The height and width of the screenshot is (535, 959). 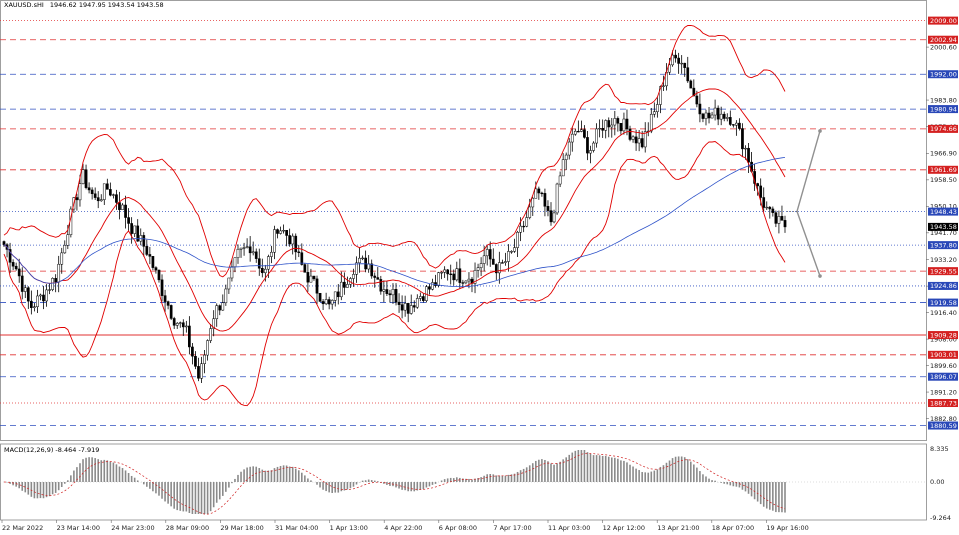 I want to click on macd-axis-label: 0.00, so click(x=937, y=482).